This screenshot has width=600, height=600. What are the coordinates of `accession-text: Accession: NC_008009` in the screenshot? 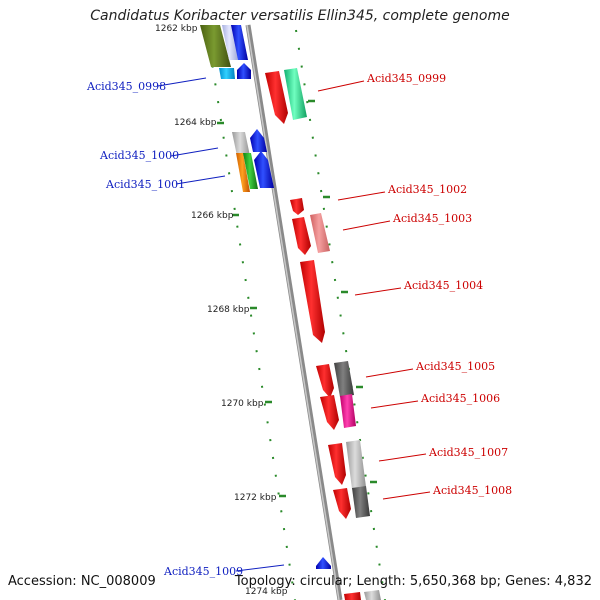 It's located at (82, 581).